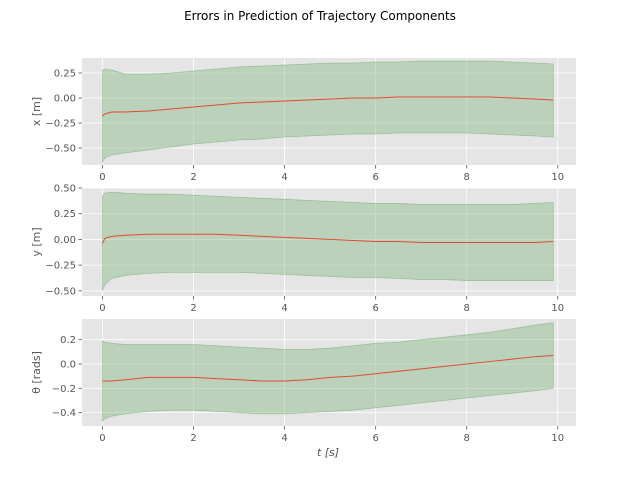 The width and height of the screenshot is (640, 480). I want to click on y-tick-label: 0.2, so click(68, 340).